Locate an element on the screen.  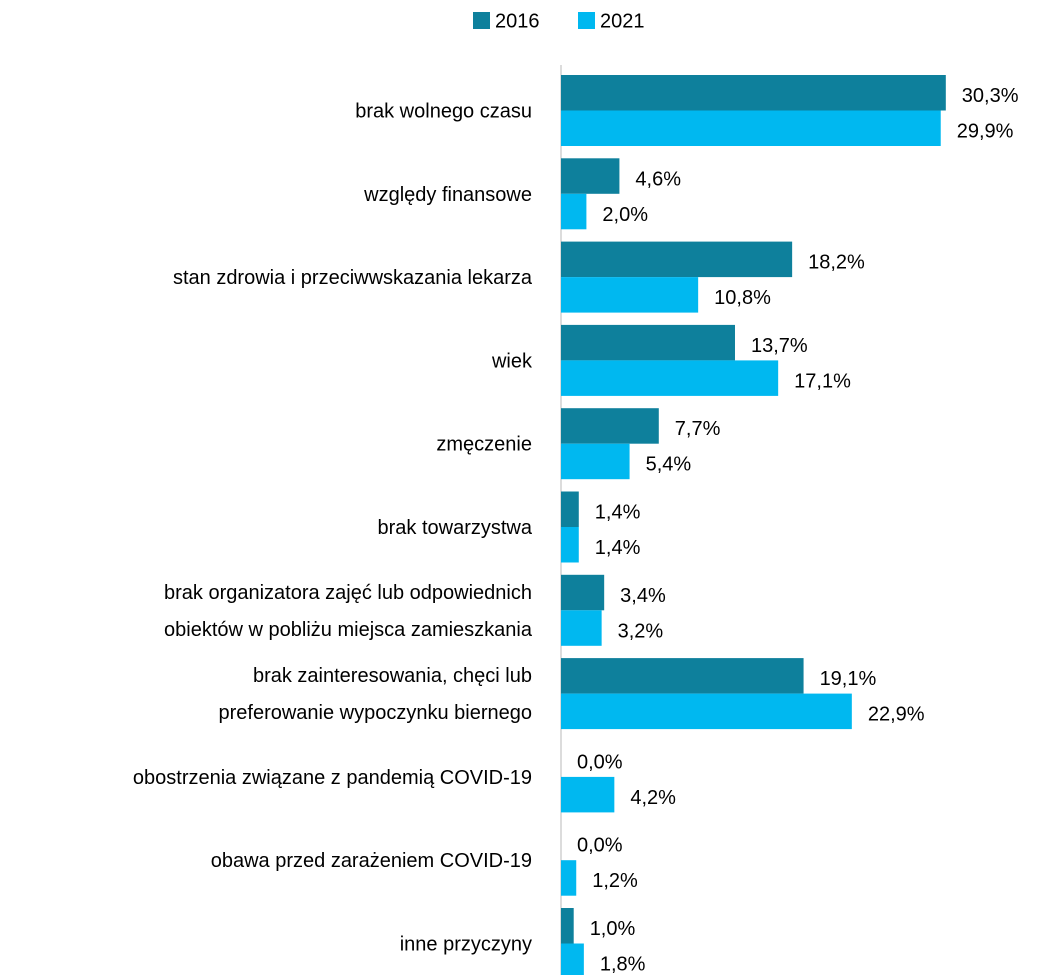
category-label: obostrzenia związane z pandemią COVID-19 is located at coordinates (332, 778).